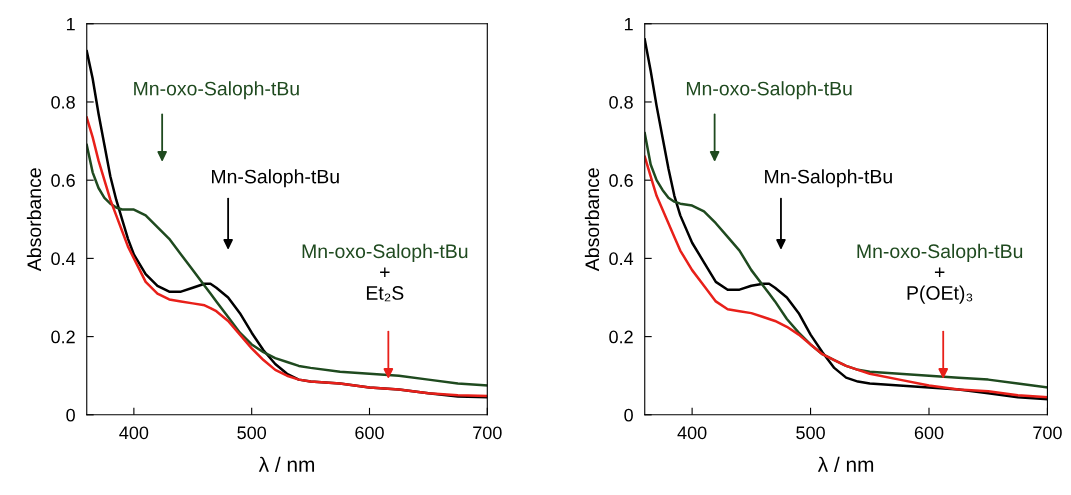 Image resolution: width=1071 pixels, height=495 pixels. I want to click on annotation: Mn-oxo-Saloph-tBu + P(OEt)₃, so click(940, 273).